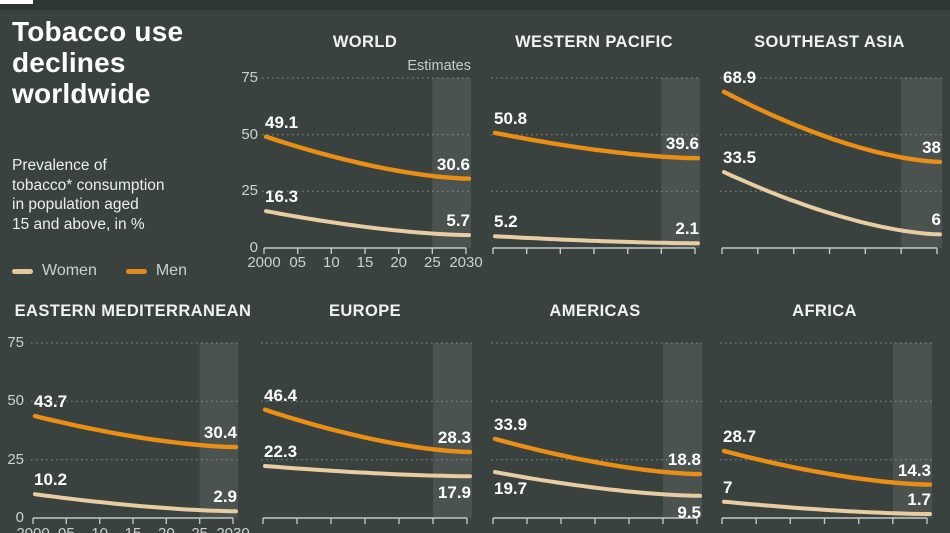 Image resolution: width=950 pixels, height=533 pixels. I want to click on world-y-tick-label-0: 0, so click(253, 247).